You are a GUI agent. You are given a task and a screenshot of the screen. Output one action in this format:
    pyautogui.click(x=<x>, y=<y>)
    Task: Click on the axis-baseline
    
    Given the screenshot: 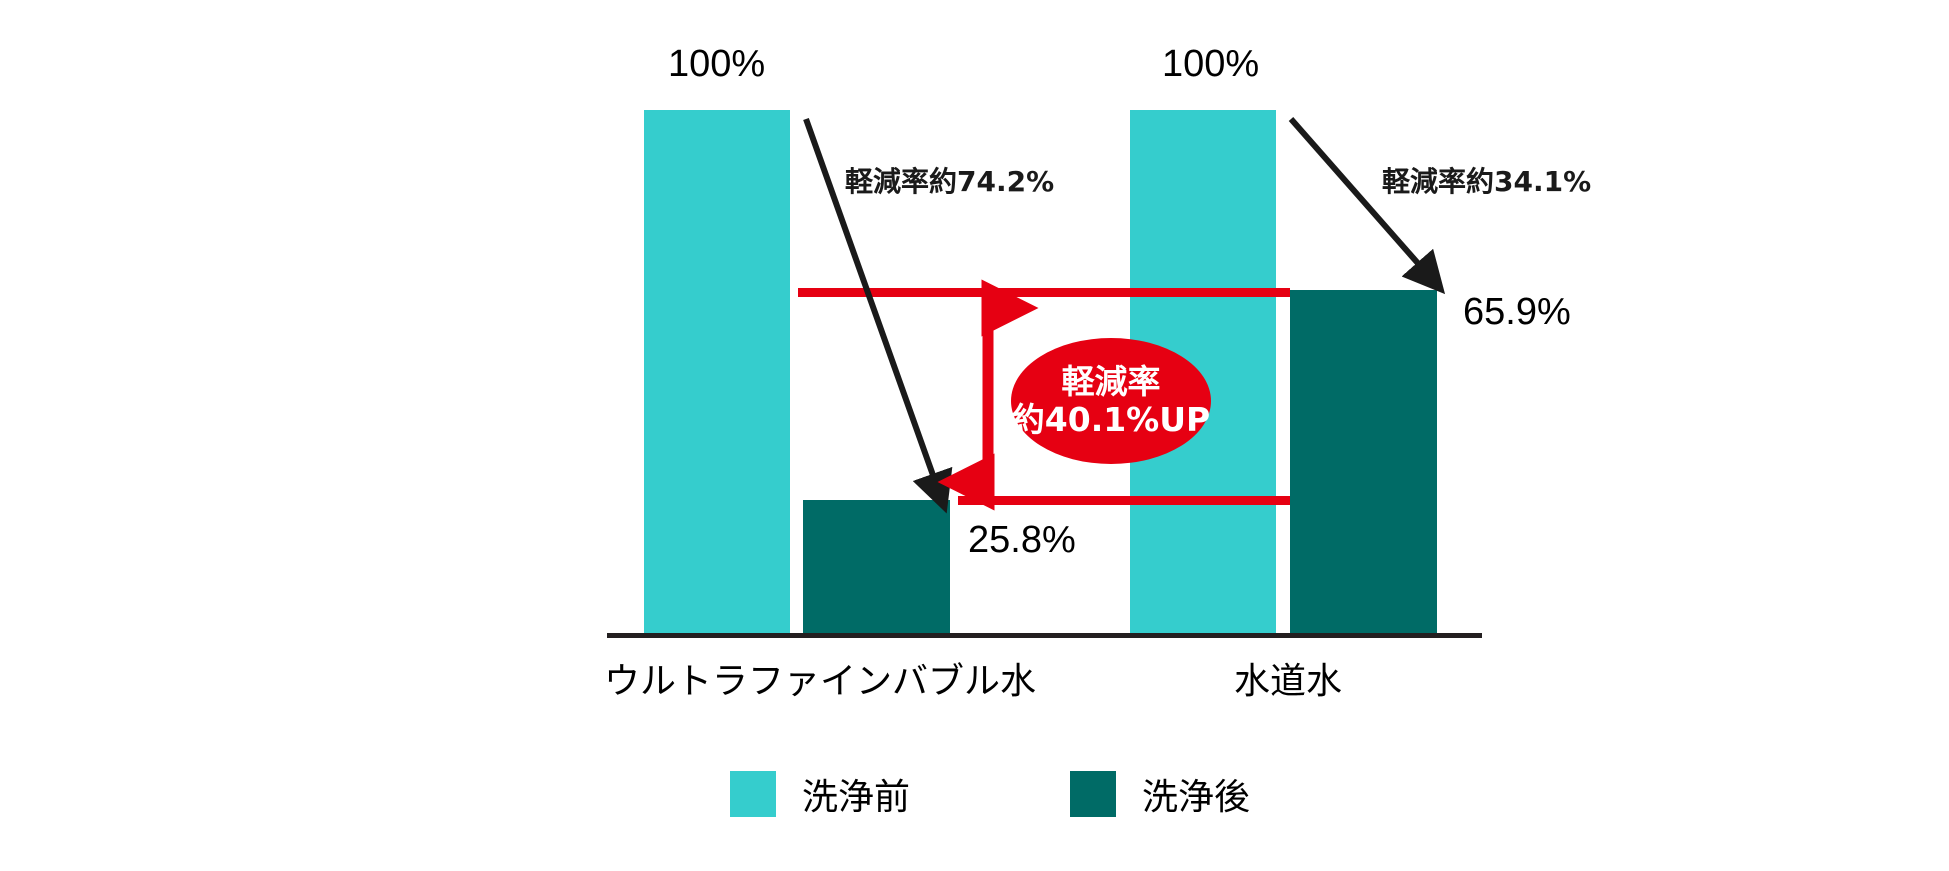 What is the action you would take?
    pyautogui.click(x=1044, y=635)
    